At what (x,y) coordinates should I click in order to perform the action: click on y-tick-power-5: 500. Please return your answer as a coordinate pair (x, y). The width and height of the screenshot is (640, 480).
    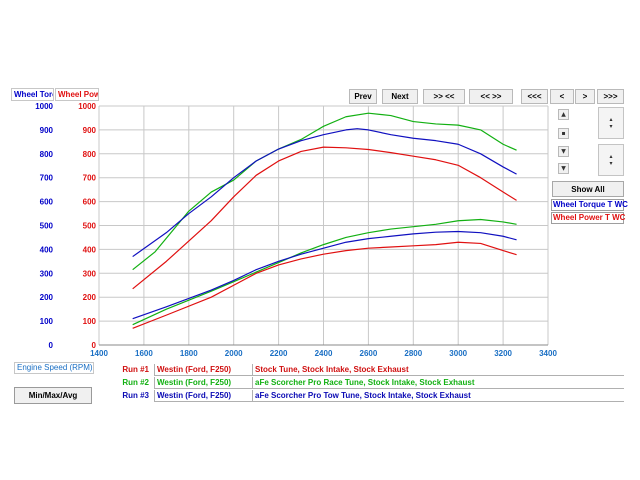
    Looking at the image, I should click on (90, 226).